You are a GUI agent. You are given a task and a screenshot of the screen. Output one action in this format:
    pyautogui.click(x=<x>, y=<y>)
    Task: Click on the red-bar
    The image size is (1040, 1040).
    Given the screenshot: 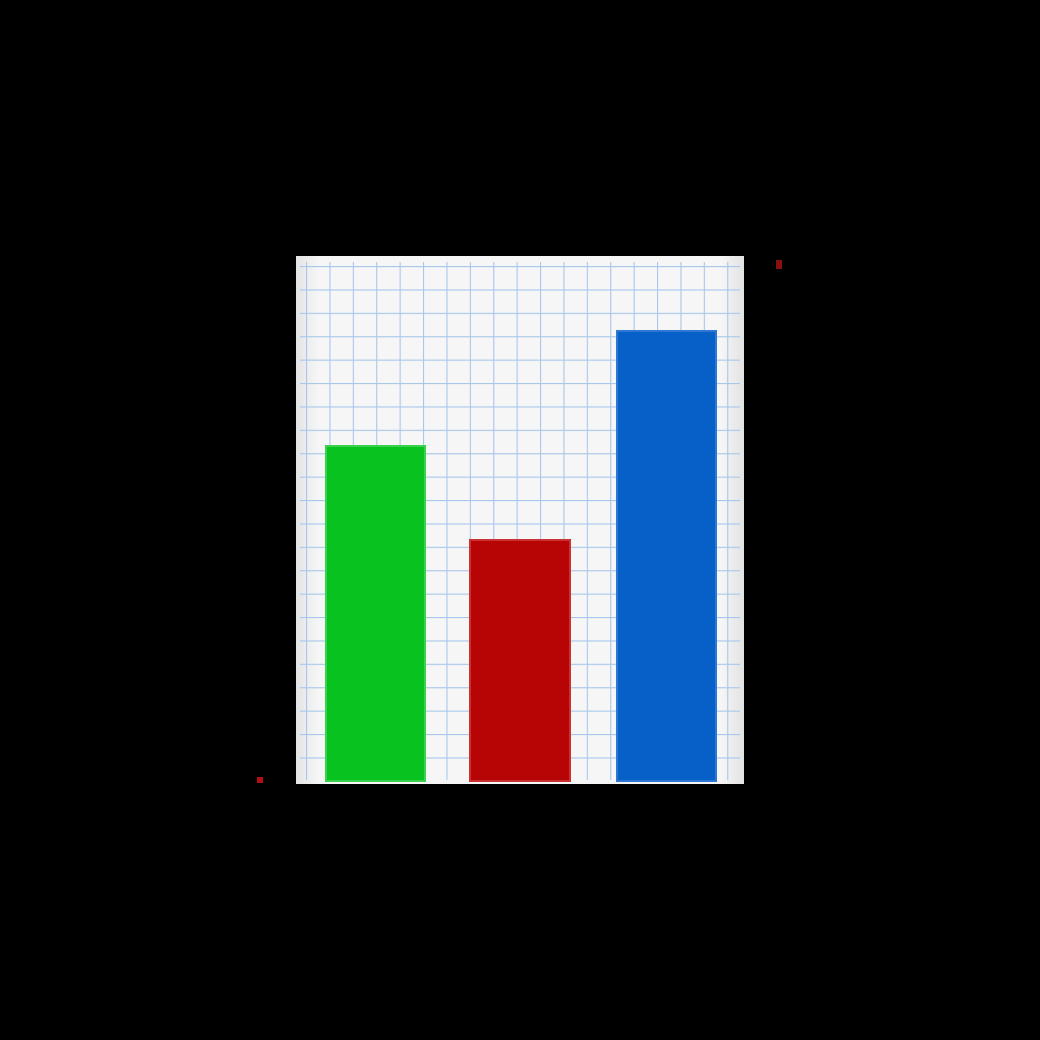 What is the action you would take?
    pyautogui.click(x=520, y=660)
    